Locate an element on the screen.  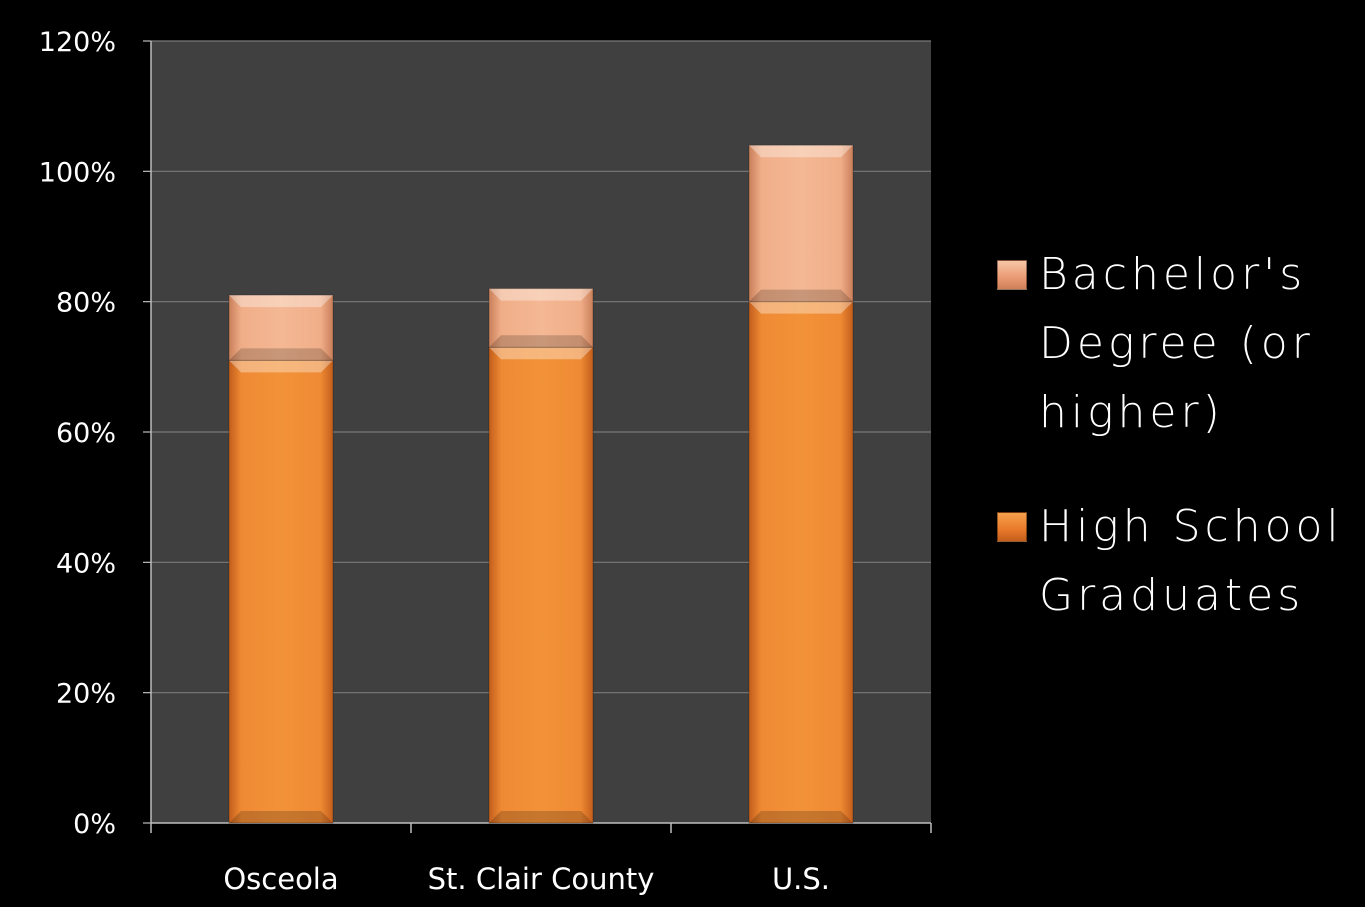
y-tick-label: 20% is located at coordinates (86, 694).